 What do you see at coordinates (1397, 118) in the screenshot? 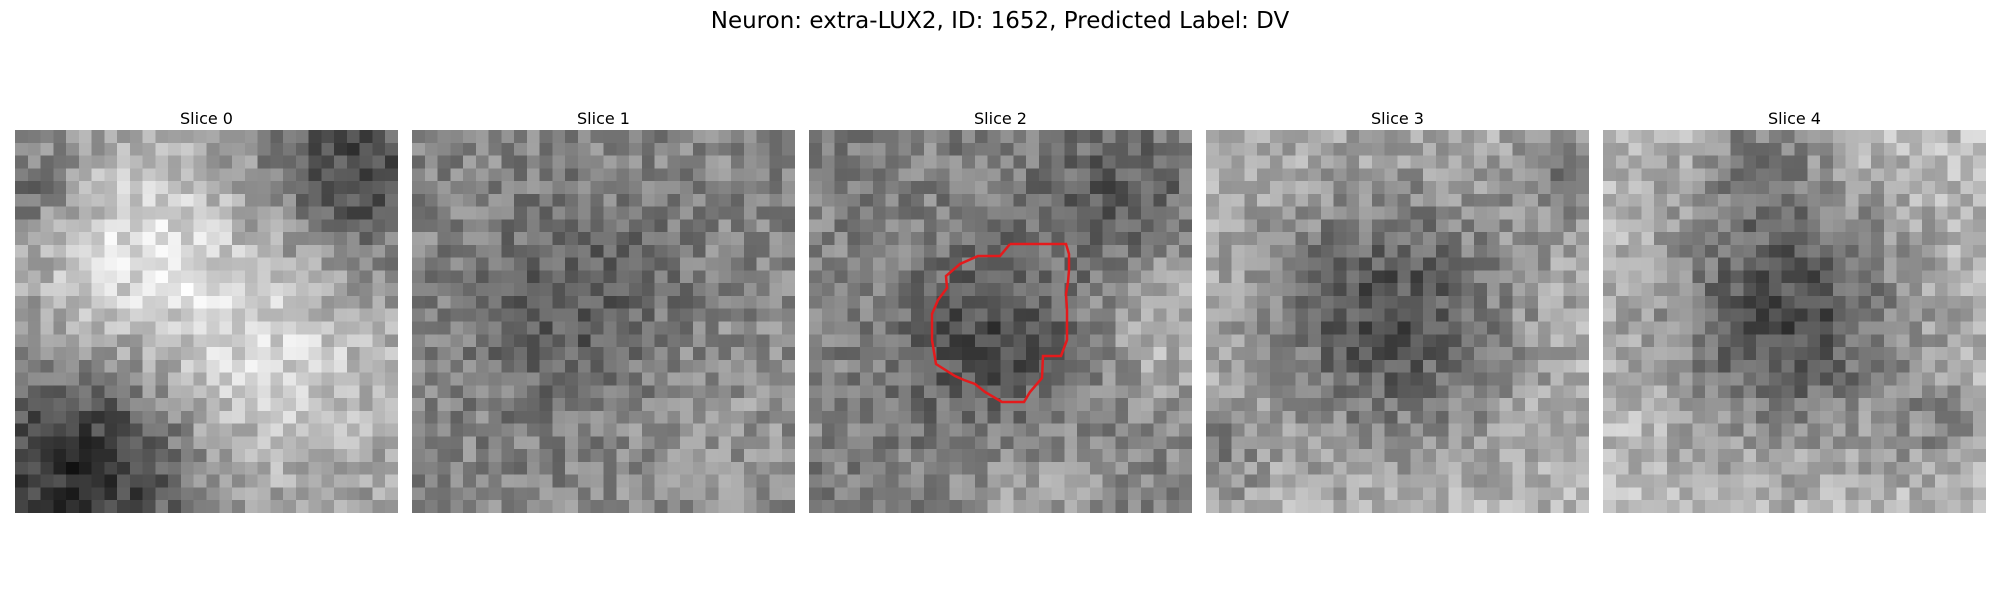
I see `slice-title-3: Slice 3` at bounding box center [1397, 118].